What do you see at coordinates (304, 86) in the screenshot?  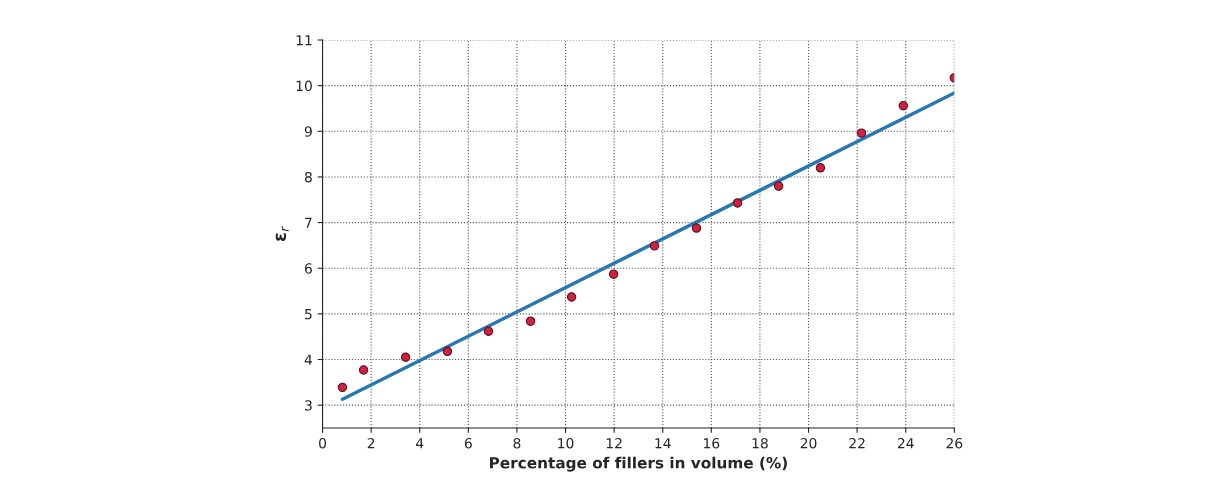 I see `y-tick-label: 10` at bounding box center [304, 86].